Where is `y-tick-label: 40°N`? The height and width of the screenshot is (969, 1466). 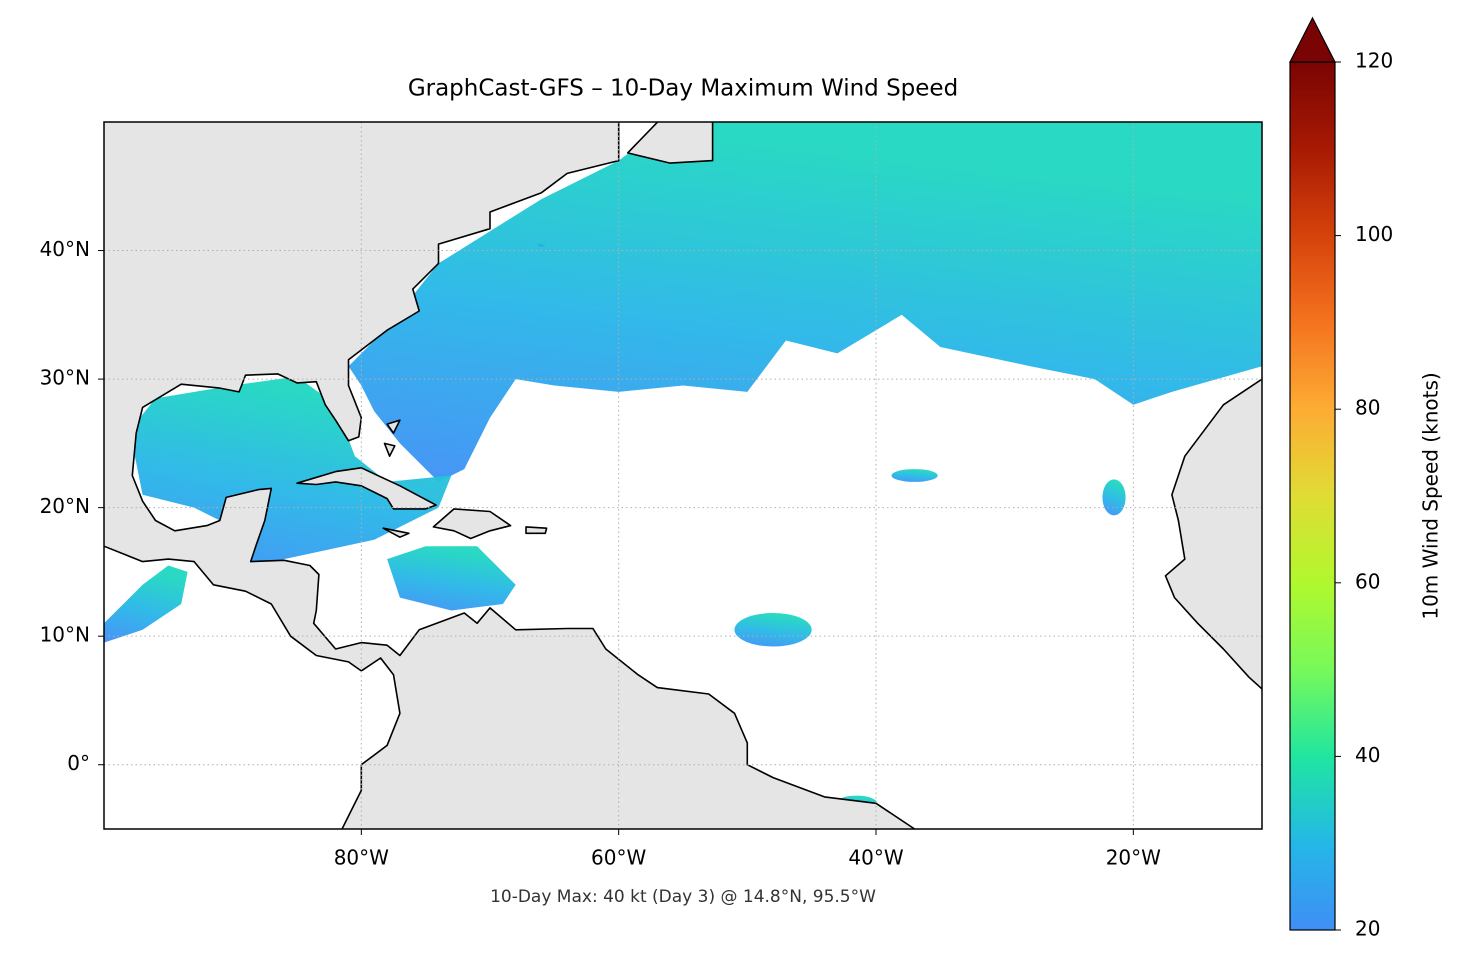 y-tick-label: 40°N is located at coordinates (65, 249).